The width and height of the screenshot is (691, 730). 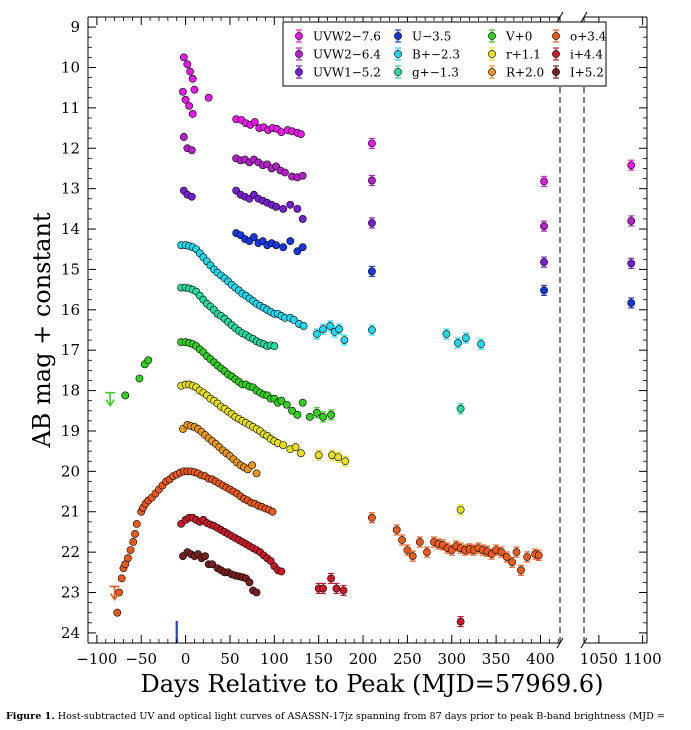 I want to click on y-tick-label: 21, so click(x=70, y=512).